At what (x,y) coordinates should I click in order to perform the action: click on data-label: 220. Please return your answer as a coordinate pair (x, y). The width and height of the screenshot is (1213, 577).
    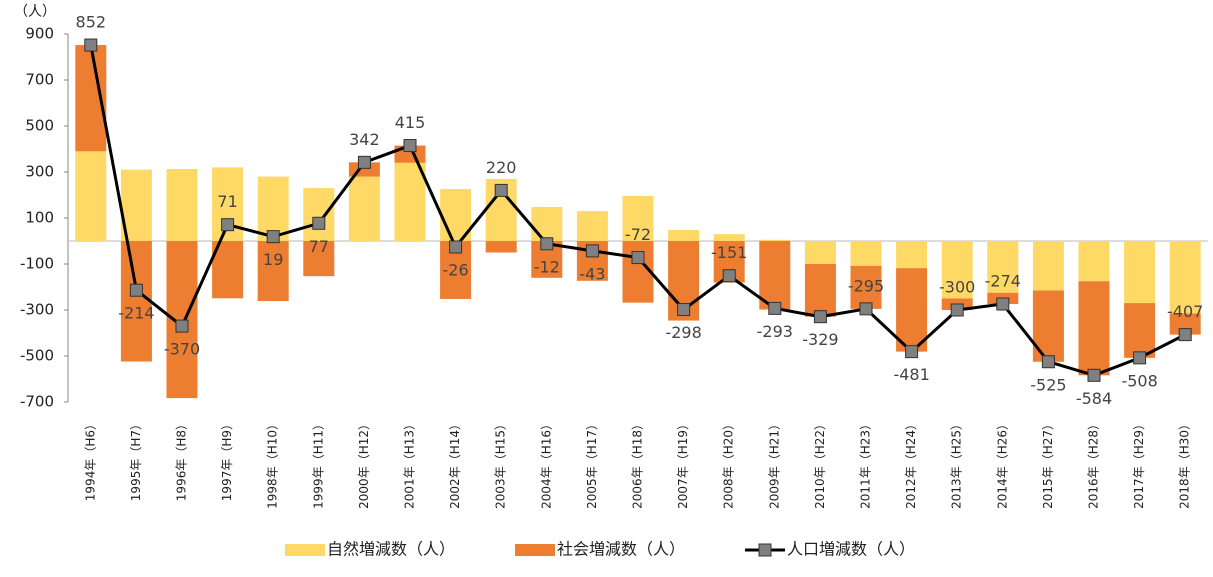
    Looking at the image, I should click on (501, 167).